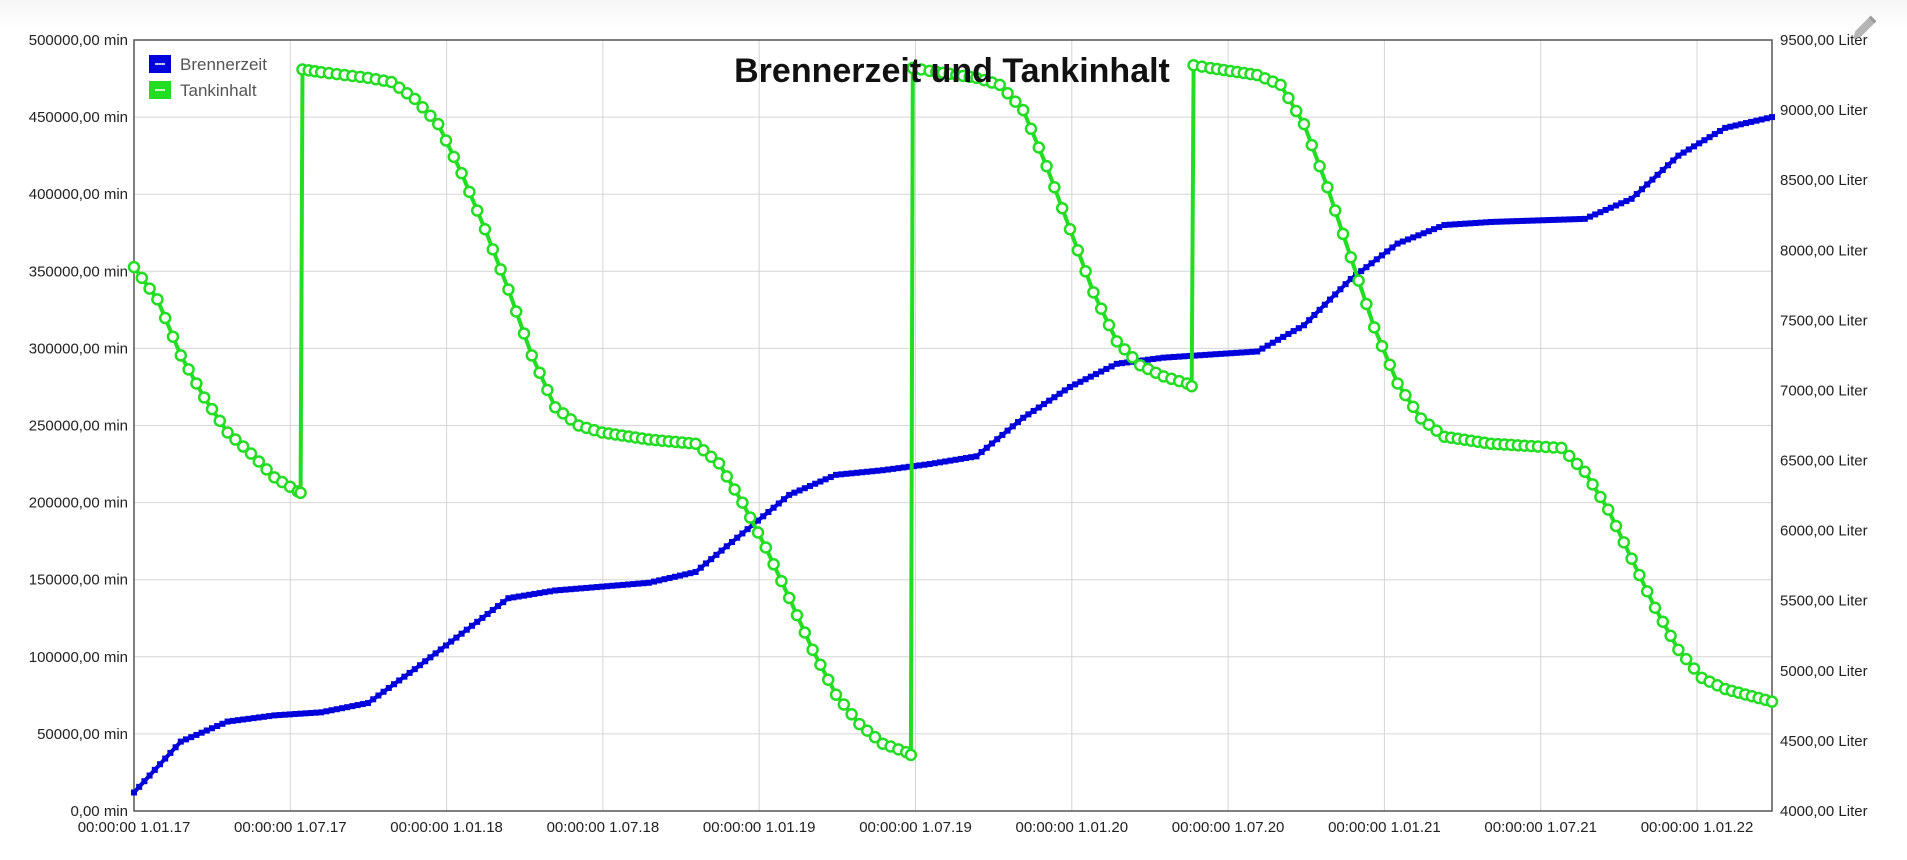 The width and height of the screenshot is (1907, 860). What do you see at coordinates (223, 64) in the screenshot?
I see `legend-label: Brennerzeit` at bounding box center [223, 64].